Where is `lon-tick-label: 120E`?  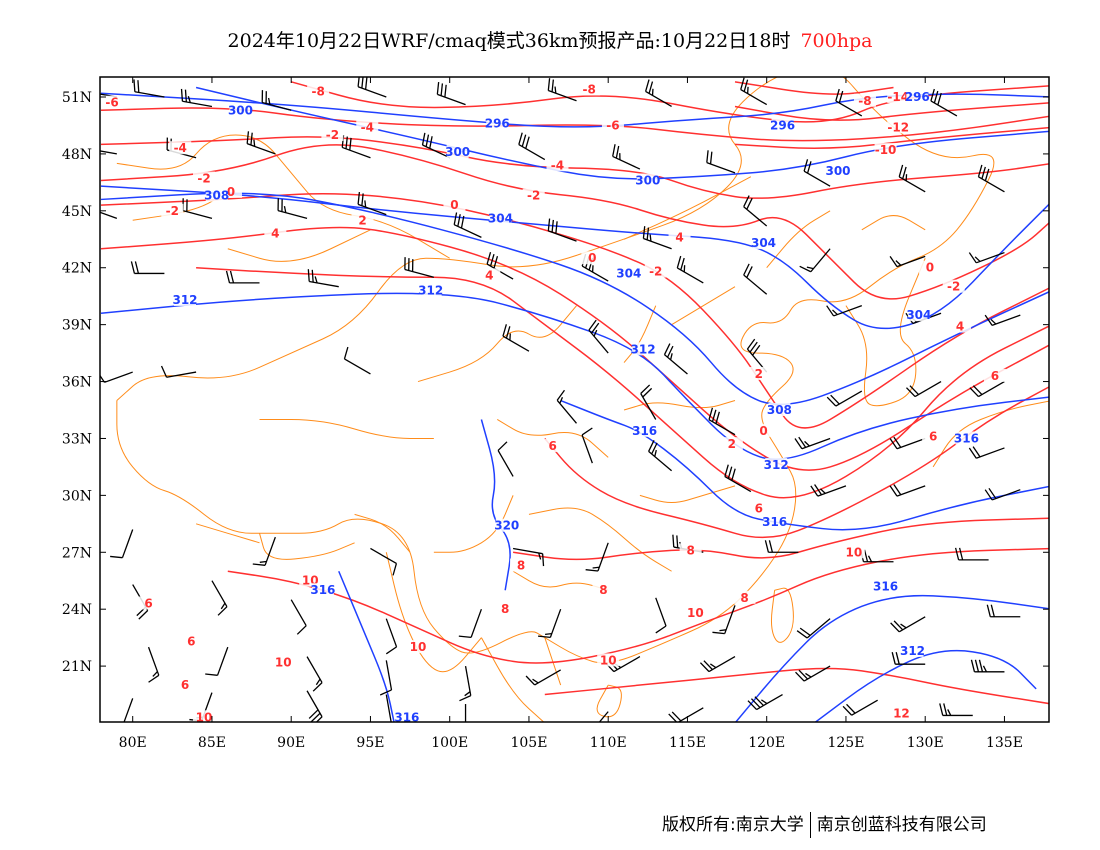 lon-tick-label: 120E is located at coordinates (766, 743).